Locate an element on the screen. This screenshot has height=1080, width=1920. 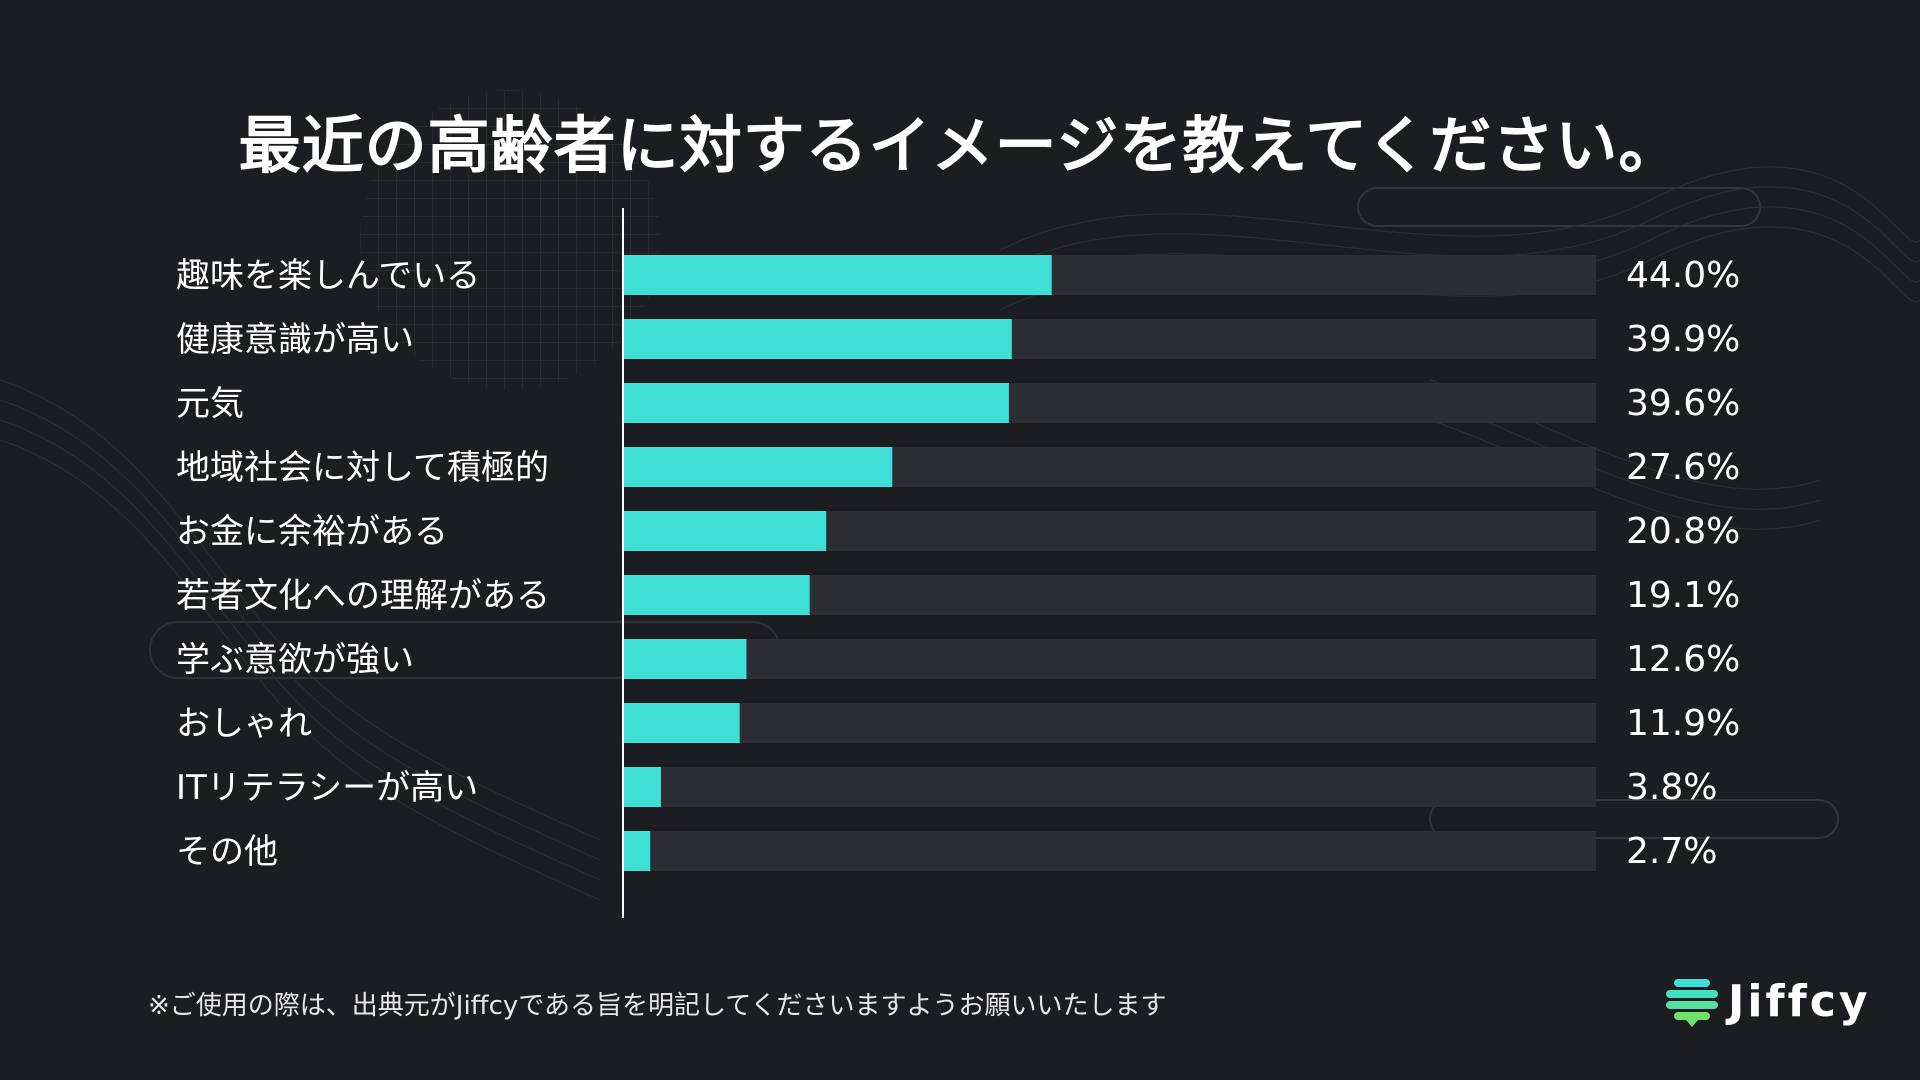
value-label: 44.0% is located at coordinates (1683, 275).